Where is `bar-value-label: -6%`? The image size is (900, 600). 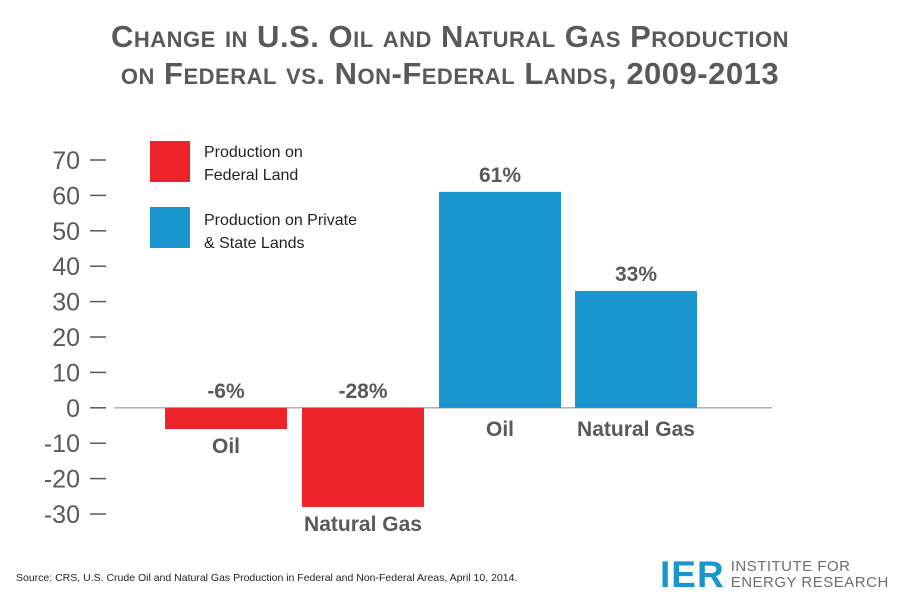 bar-value-label: -6% is located at coordinates (226, 391).